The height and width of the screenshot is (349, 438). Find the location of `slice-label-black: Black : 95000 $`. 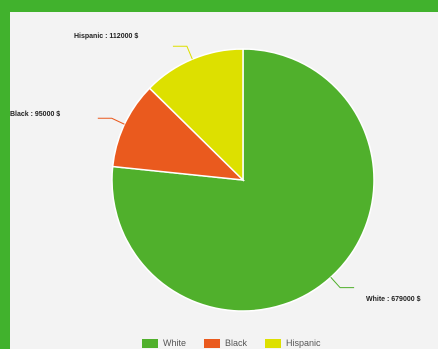

slice-label-black: Black : 95000 $ is located at coordinates (35, 114).